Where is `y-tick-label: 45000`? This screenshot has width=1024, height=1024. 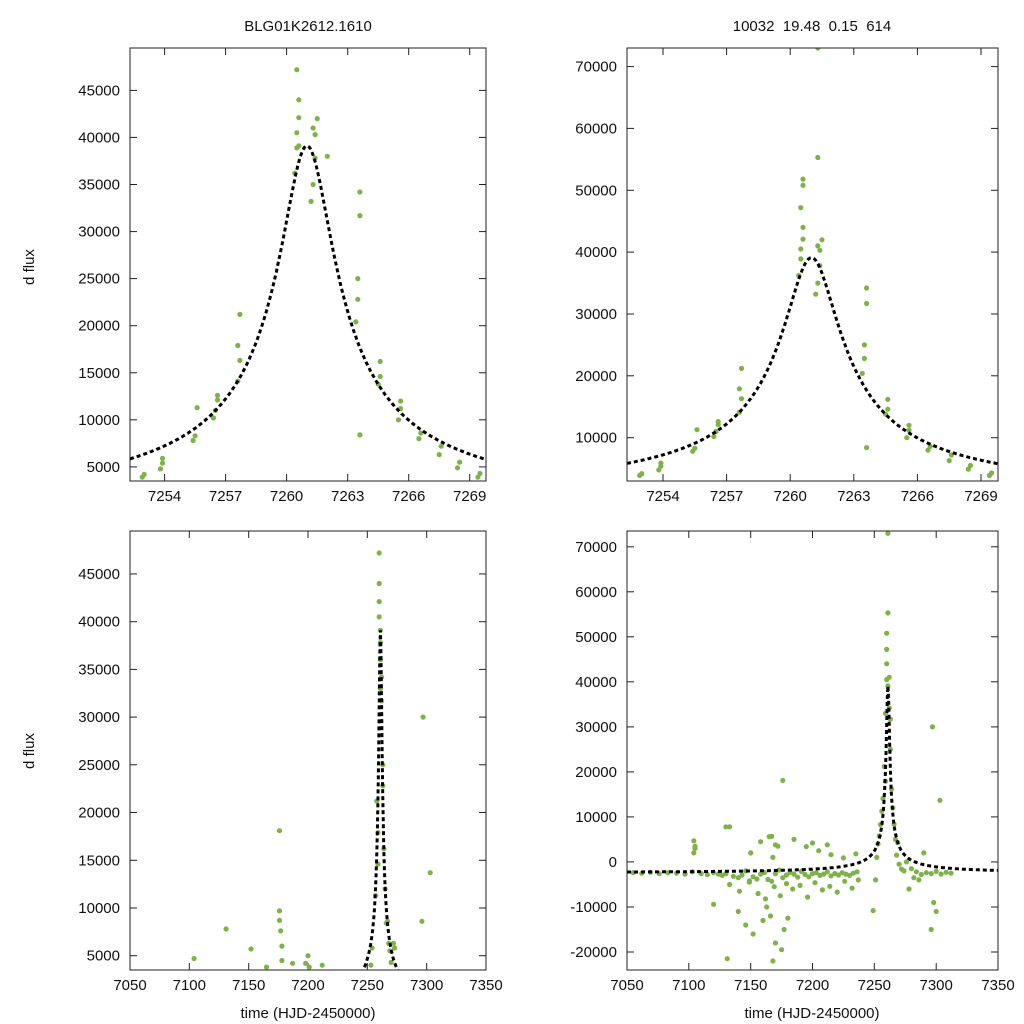 y-tick-label: 45000 is located at coordinates (99, 574).